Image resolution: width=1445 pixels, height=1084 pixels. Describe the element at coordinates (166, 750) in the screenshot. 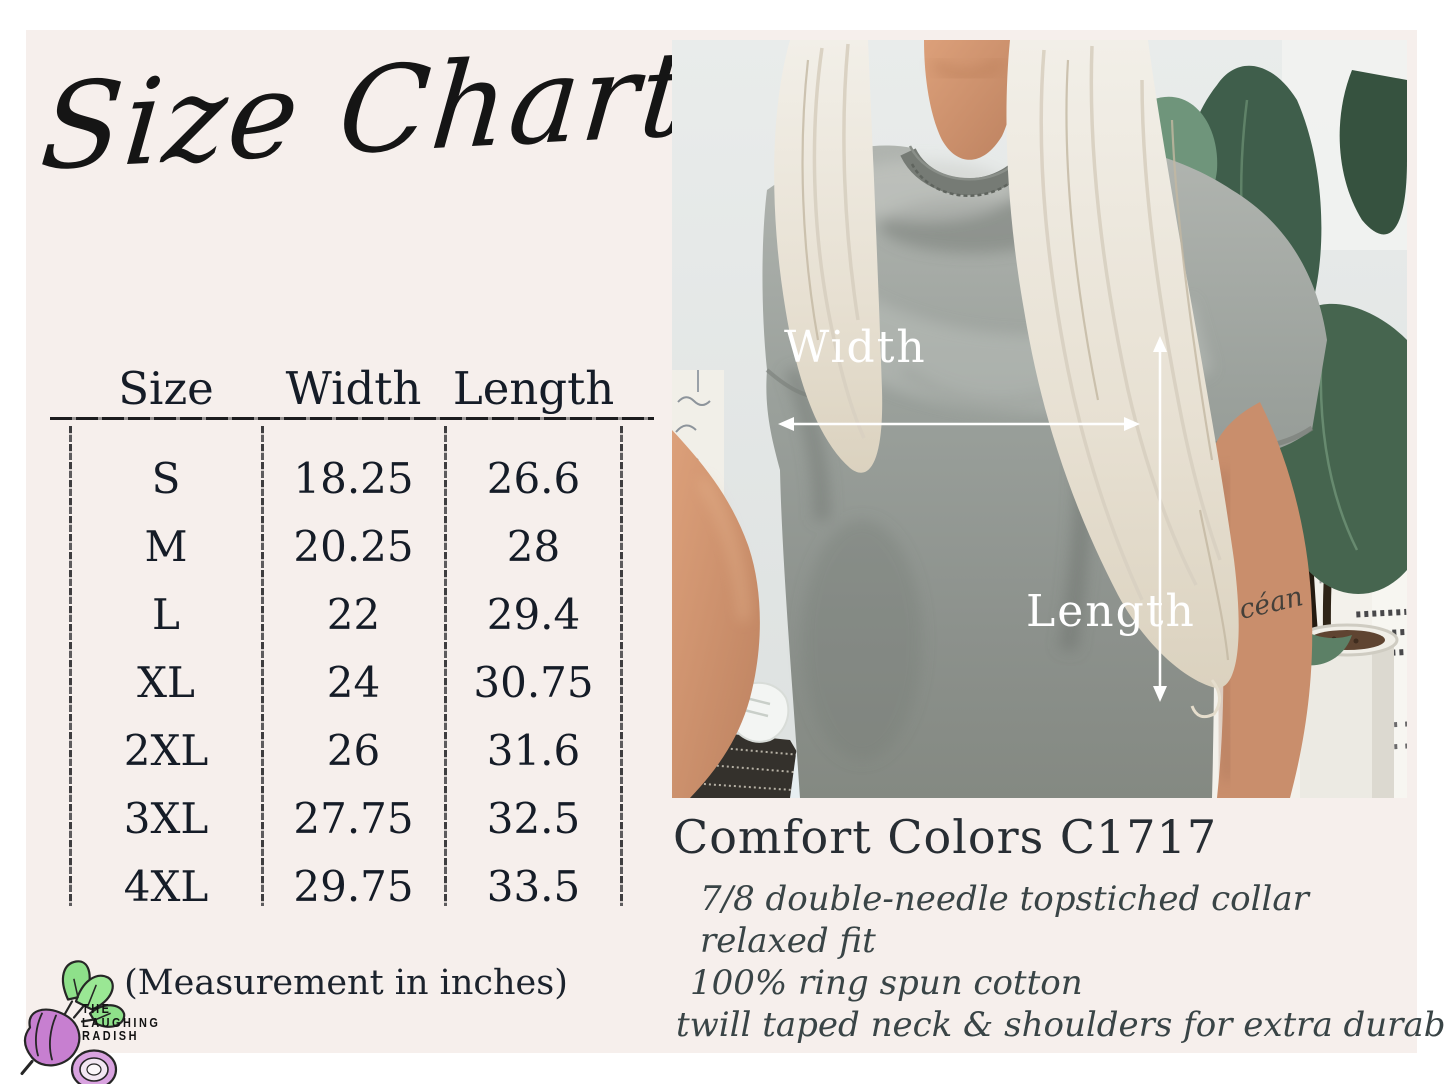

I see `cell-size: 2XL` at that location.